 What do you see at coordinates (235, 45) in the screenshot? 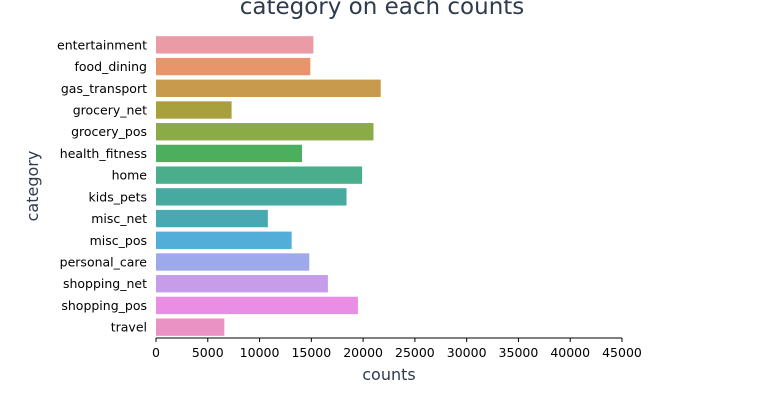
I see `bar-entertainment` at bounding box center [235, 45].